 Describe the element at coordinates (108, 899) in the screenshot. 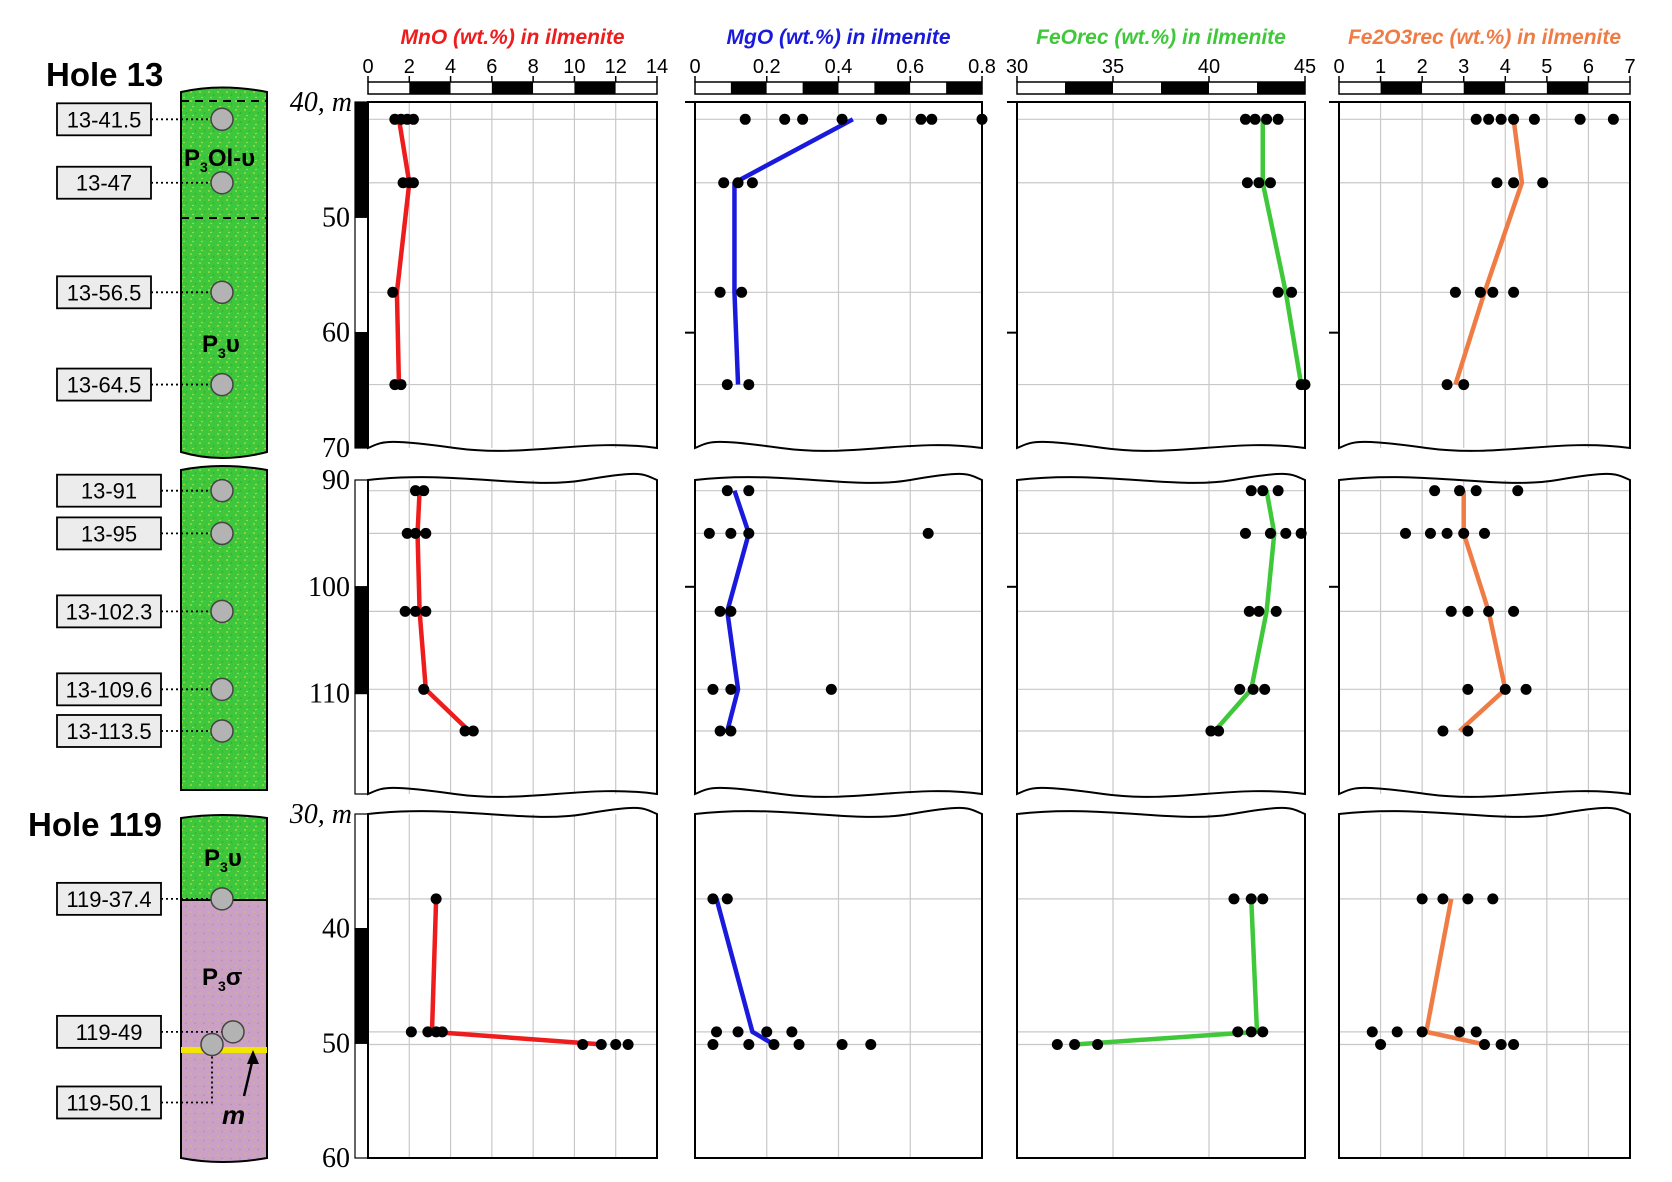

I see `sample-label-text: 119-37.4` at that location.